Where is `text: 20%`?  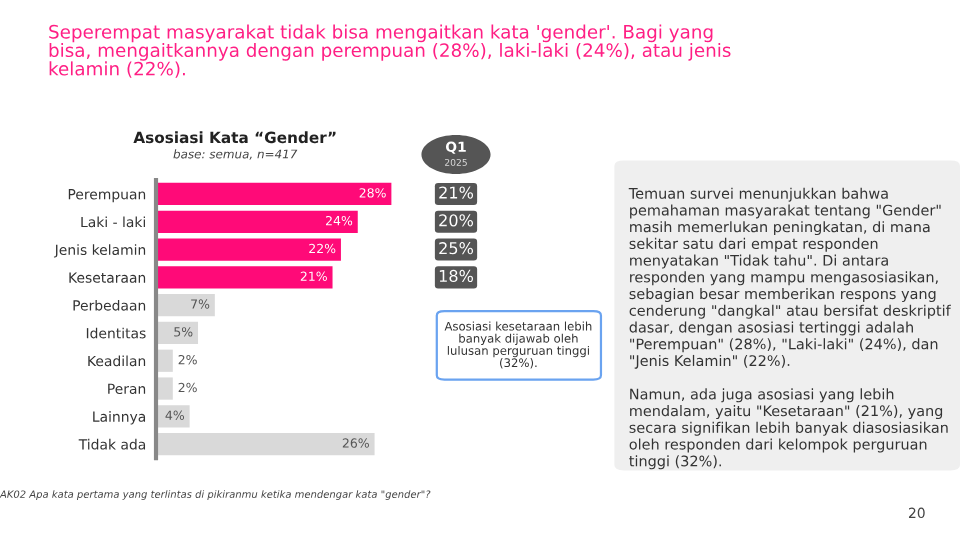
text: 20% is located at coordinates (456, 220).